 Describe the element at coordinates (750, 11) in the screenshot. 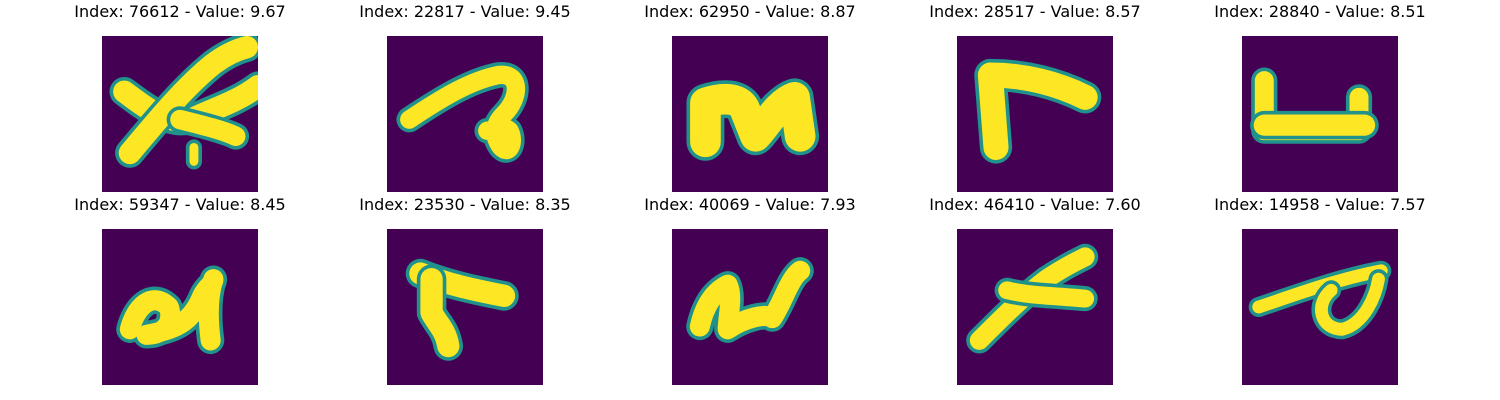

I see `panel-title: Index: 62950 - Value: 8.87` at that location.